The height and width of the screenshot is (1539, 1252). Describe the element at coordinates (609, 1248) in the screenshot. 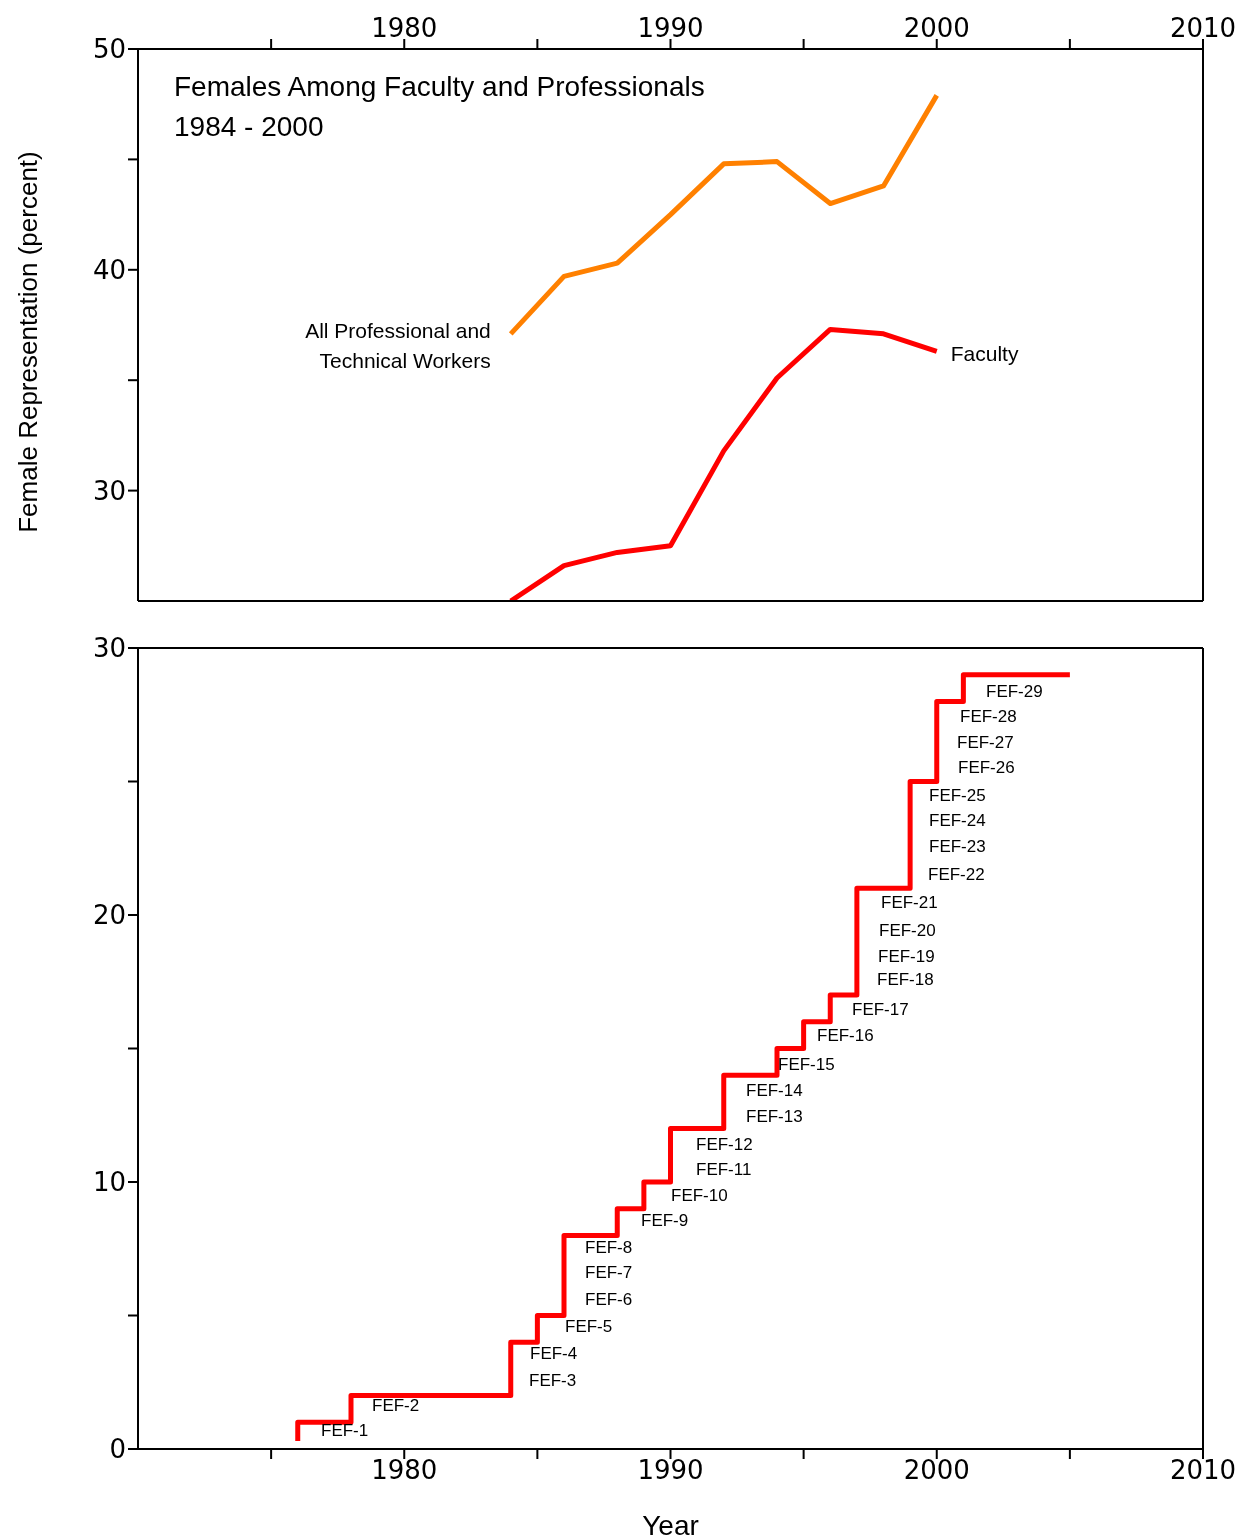

I see `annotation: FEF-8` at that location.